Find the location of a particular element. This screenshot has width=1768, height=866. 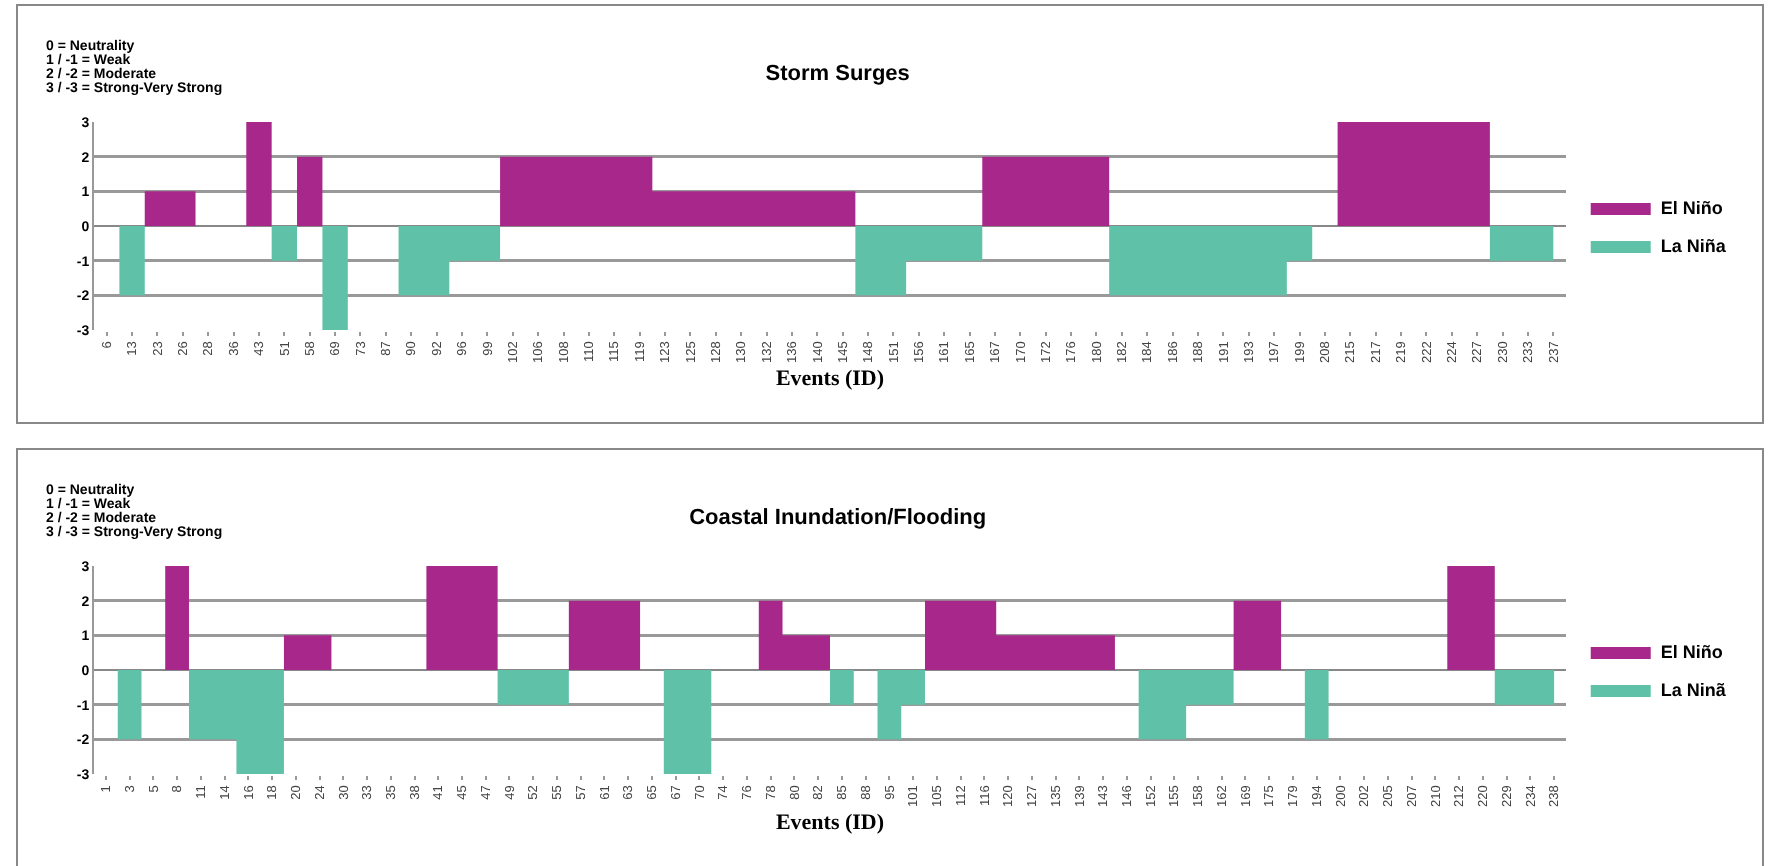

legend-label: La Niña is located at coordinates (1694, 246).